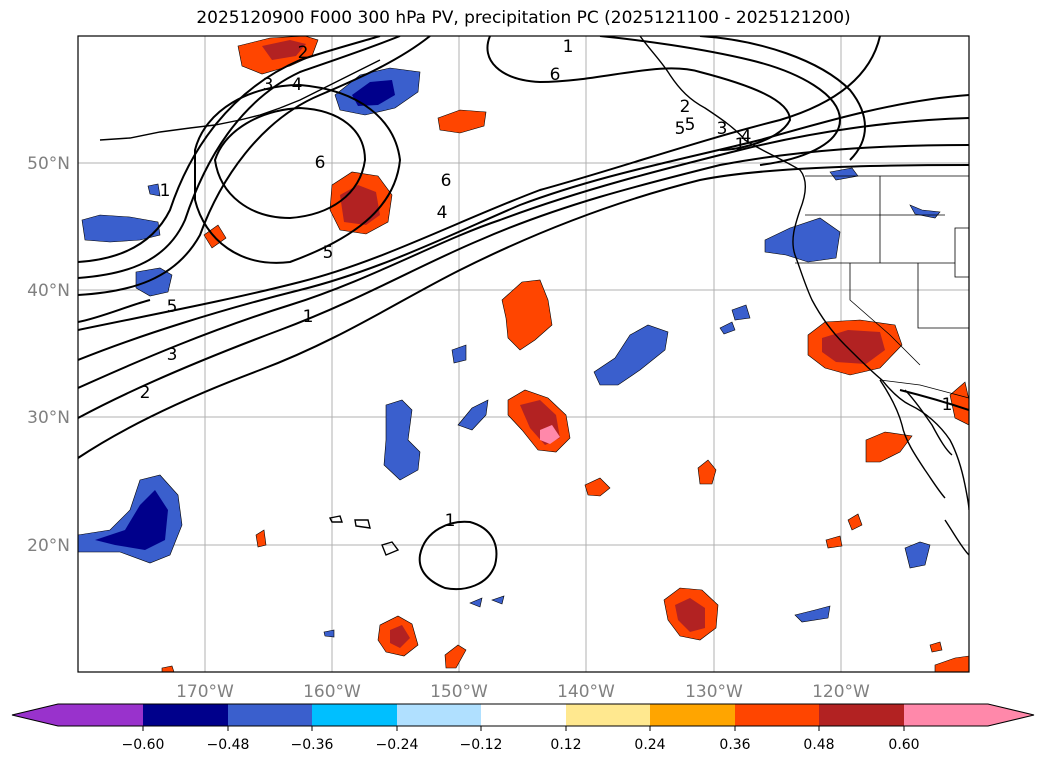  I want to click on political-borders, so click(882, 287).